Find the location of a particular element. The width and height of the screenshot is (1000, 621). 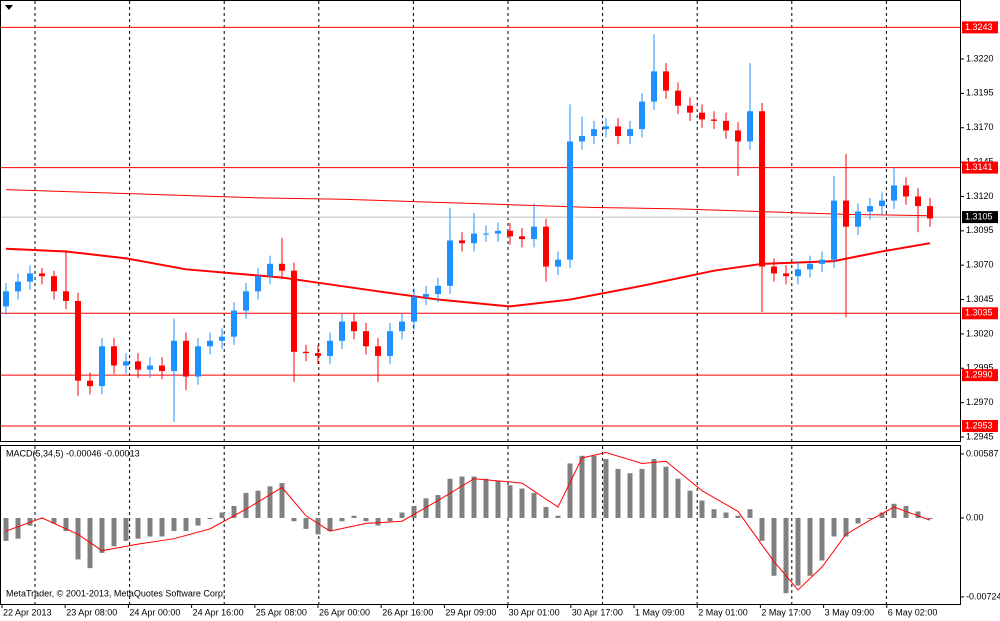

y-tick-label: 1.3170 is located at coordinates (980, 127).